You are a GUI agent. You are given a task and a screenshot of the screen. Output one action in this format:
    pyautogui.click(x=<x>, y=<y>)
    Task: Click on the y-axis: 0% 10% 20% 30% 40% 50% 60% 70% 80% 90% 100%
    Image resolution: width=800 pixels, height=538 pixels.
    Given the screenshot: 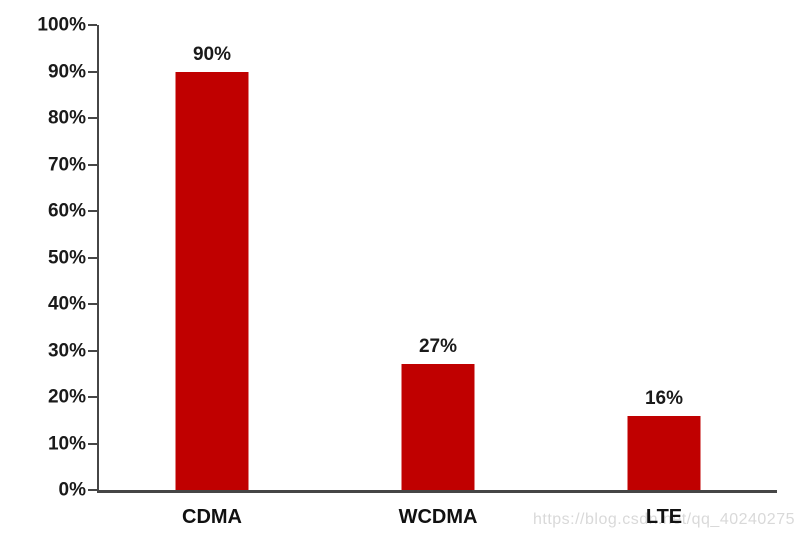 What is the action you would take?
    pyautogui.click(x=43, y=258)
    